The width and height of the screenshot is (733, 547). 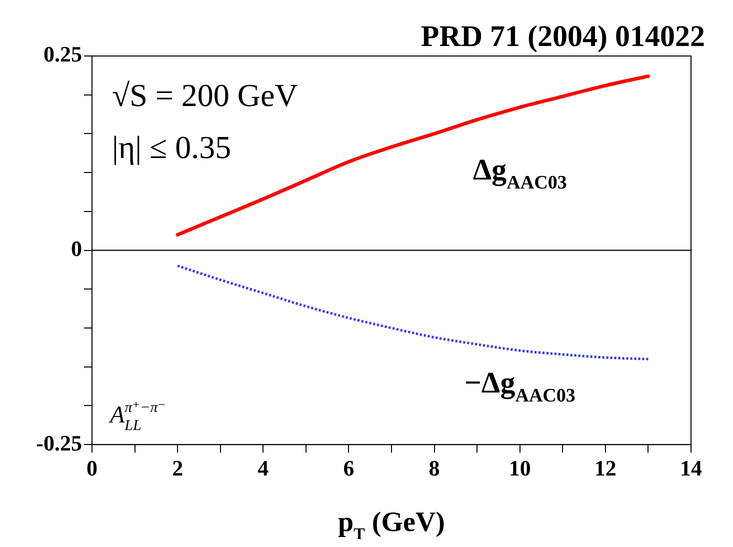 I want to click on annotation: √S = 200 GeV, so click(x=205, y=95).